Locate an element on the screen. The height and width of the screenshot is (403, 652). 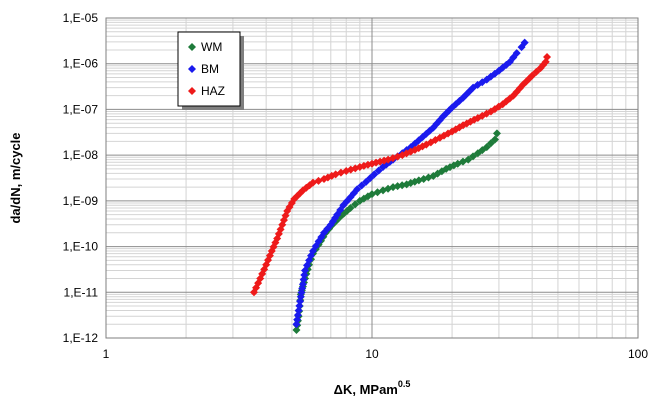
y-tick-label: 1,E-12 is located at coordinates (81, 338).